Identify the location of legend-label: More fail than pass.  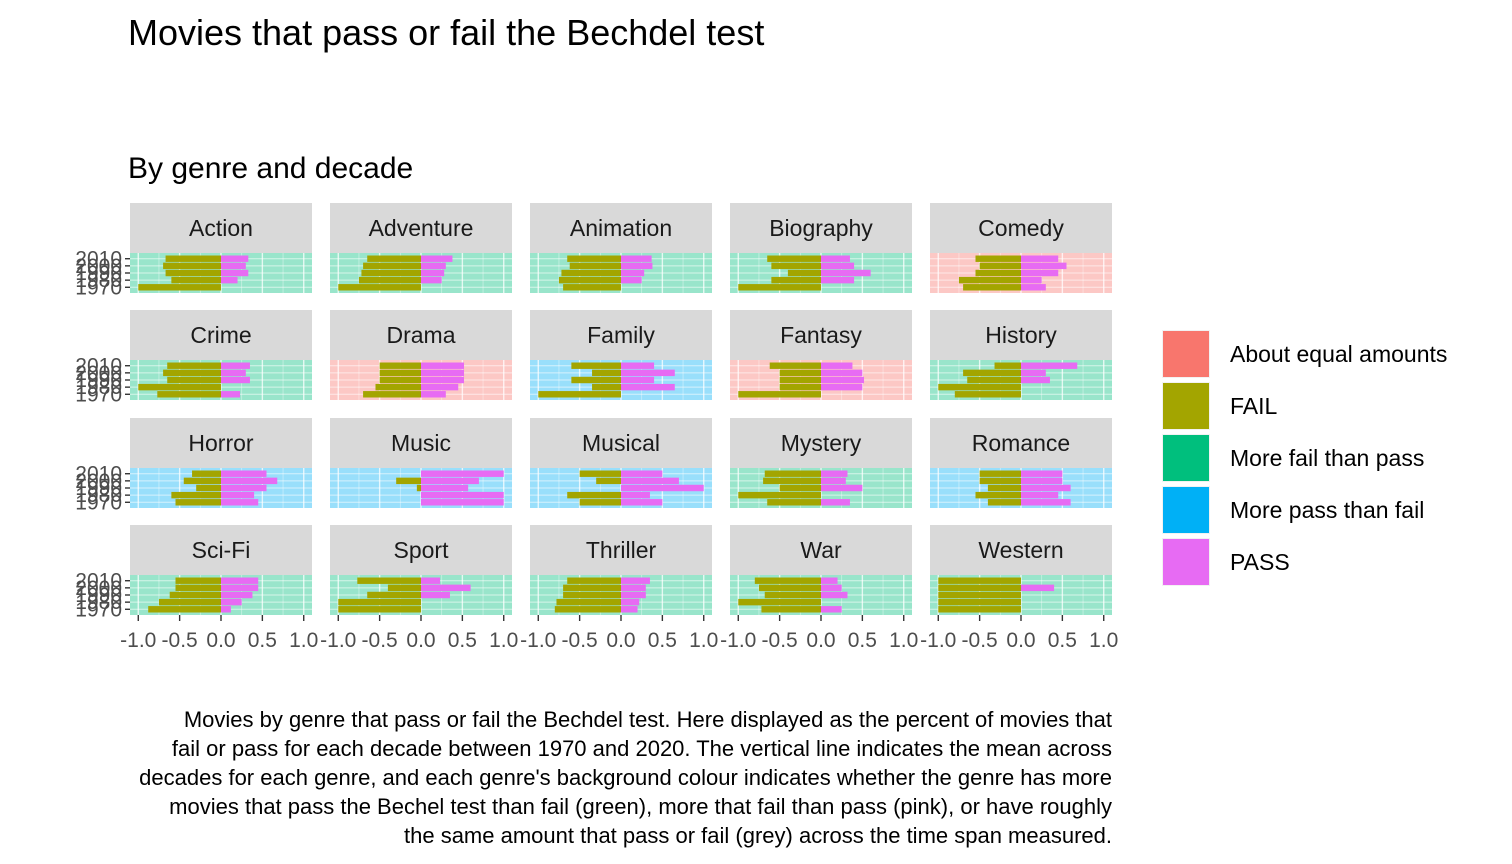
(1327, 458).